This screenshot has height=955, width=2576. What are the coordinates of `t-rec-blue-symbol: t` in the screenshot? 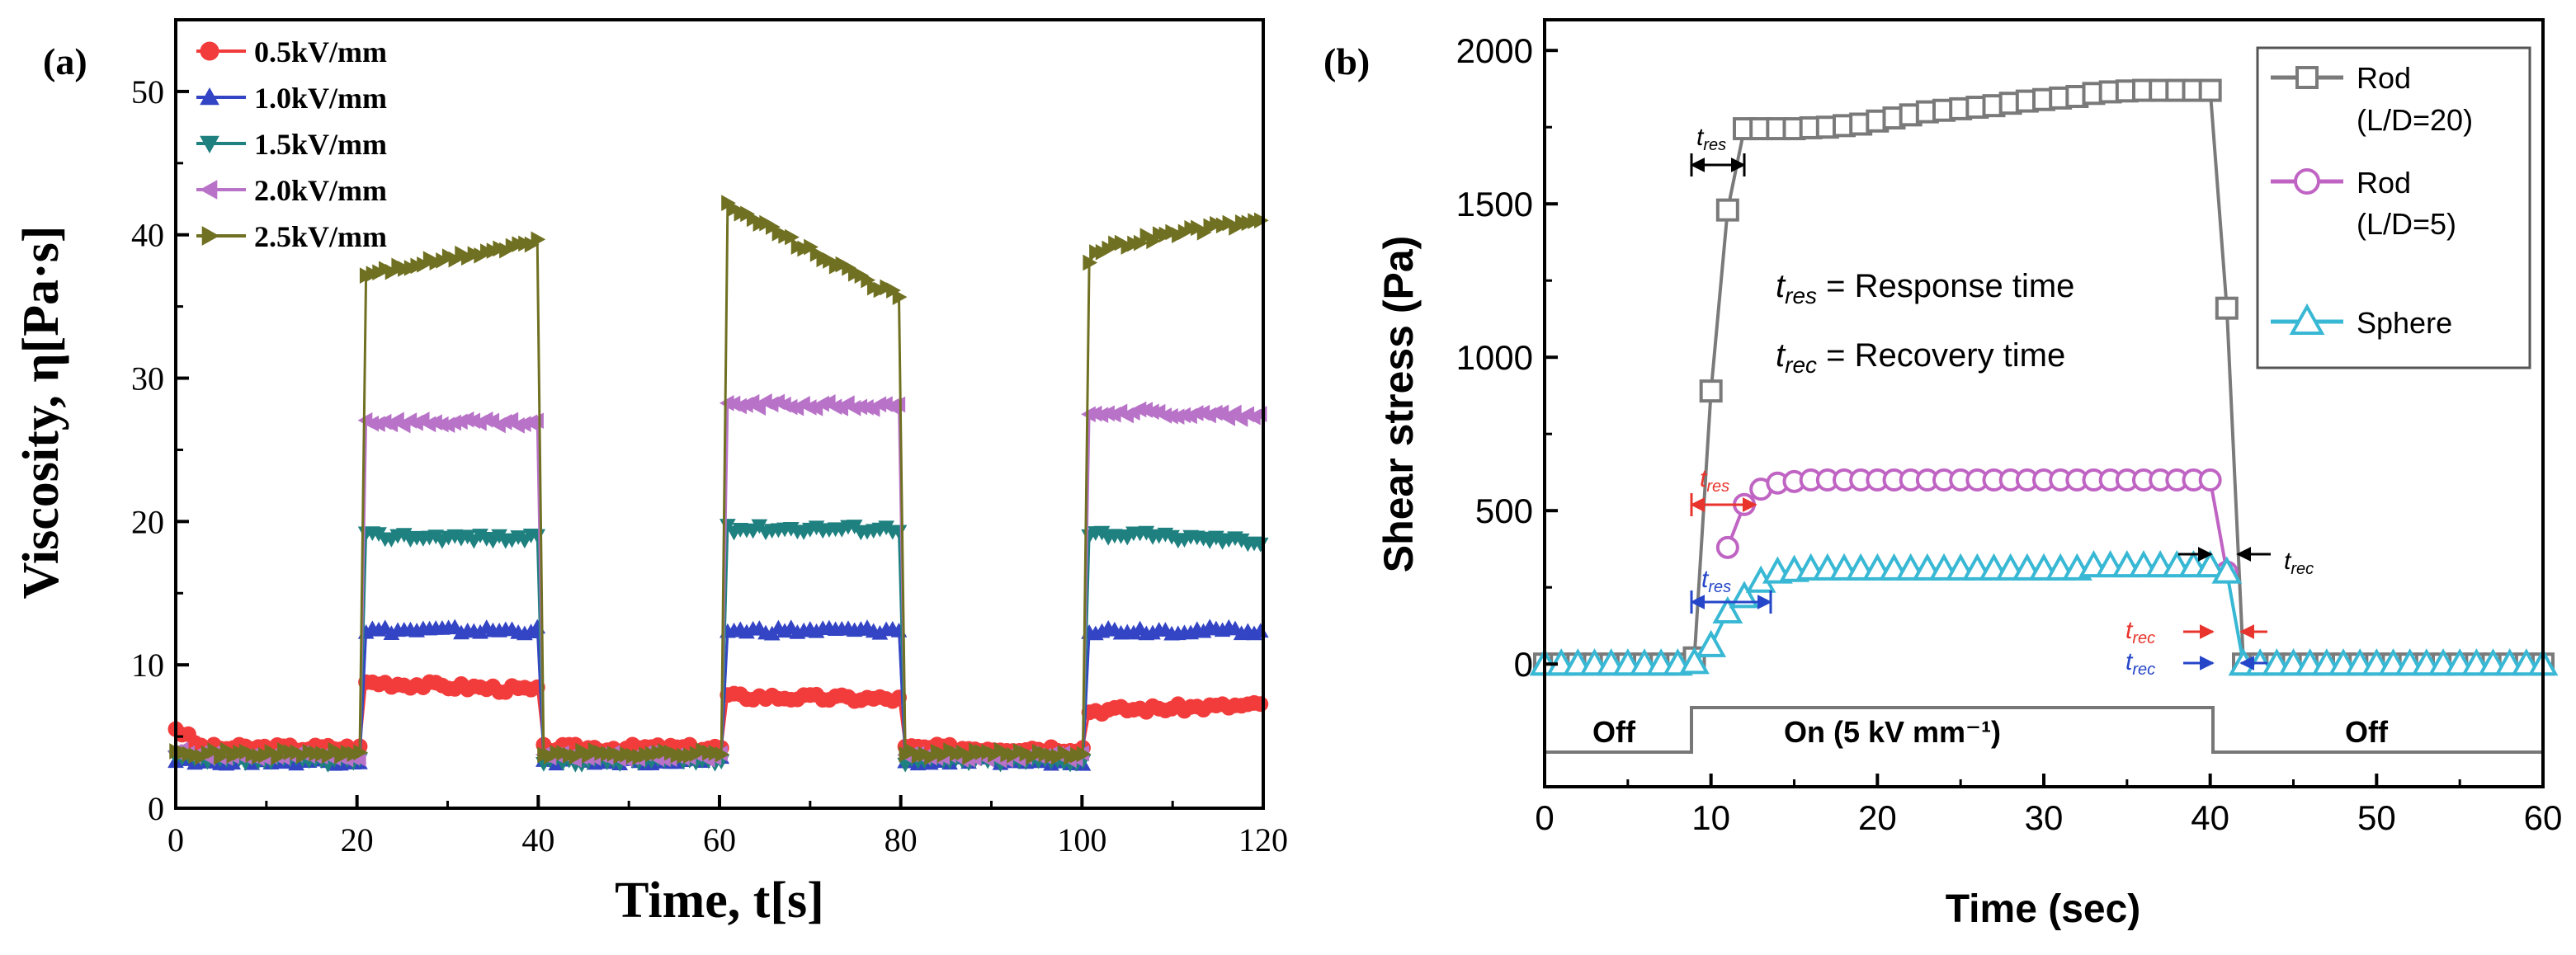 It's located at (2129, 661).